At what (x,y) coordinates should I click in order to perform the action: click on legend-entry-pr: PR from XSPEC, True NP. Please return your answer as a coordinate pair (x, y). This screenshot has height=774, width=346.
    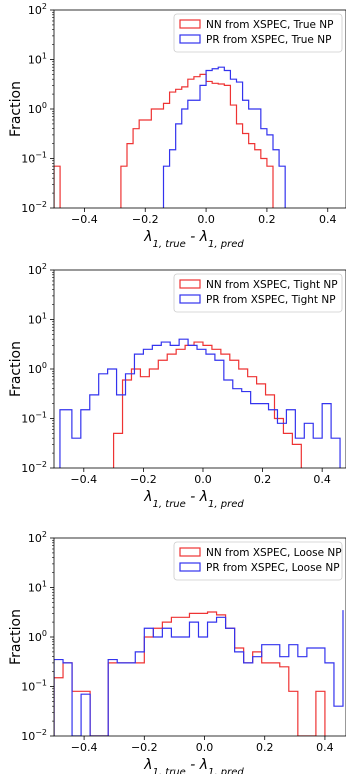
    Looking at the image, I should click on (268, 40).